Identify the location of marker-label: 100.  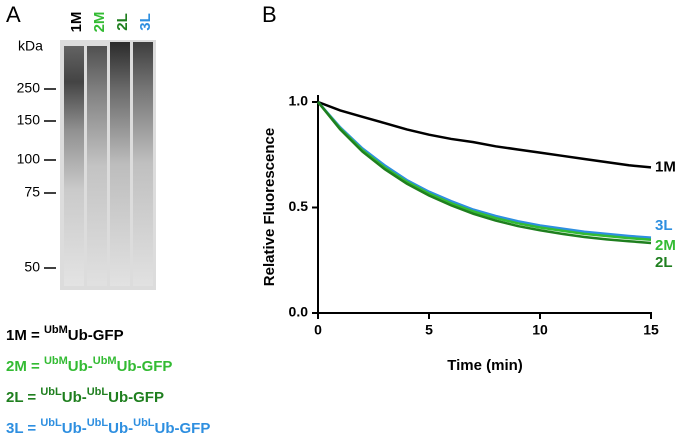
(29, 159).